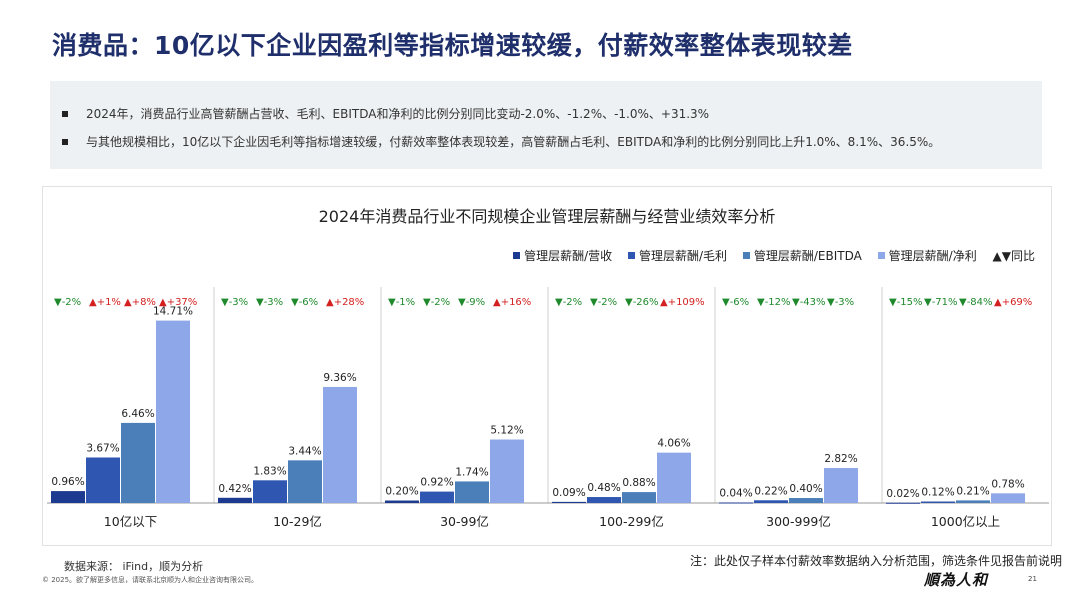 Image resolution: width=1080 pixels, height=608 pixels. I want to click on legend-item-yoy: ▲▼同比, so click(1014, 255).